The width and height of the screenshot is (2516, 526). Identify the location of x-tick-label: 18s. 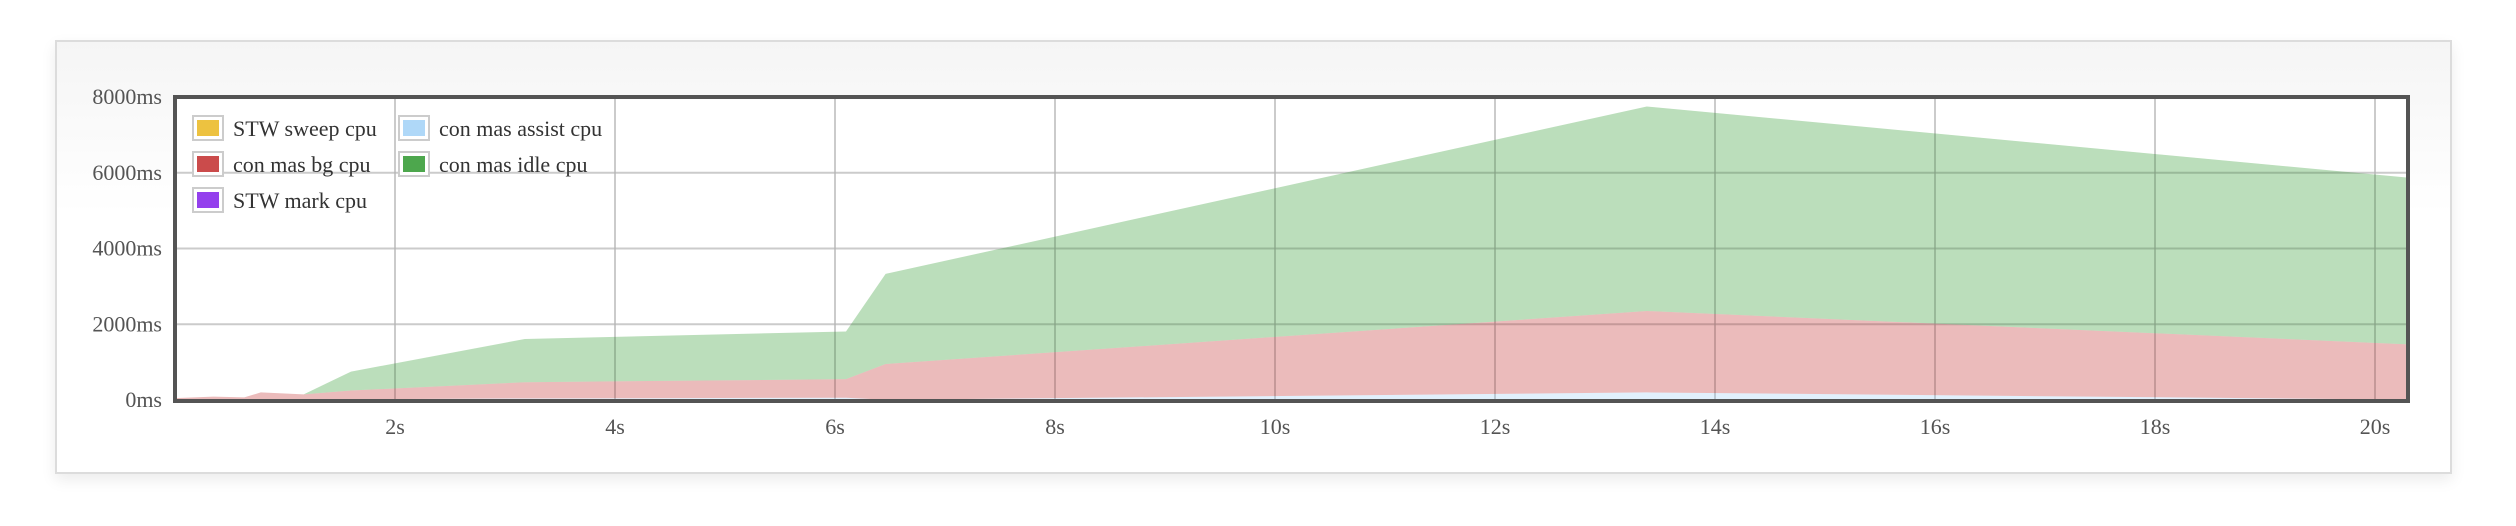
(2155, 426).